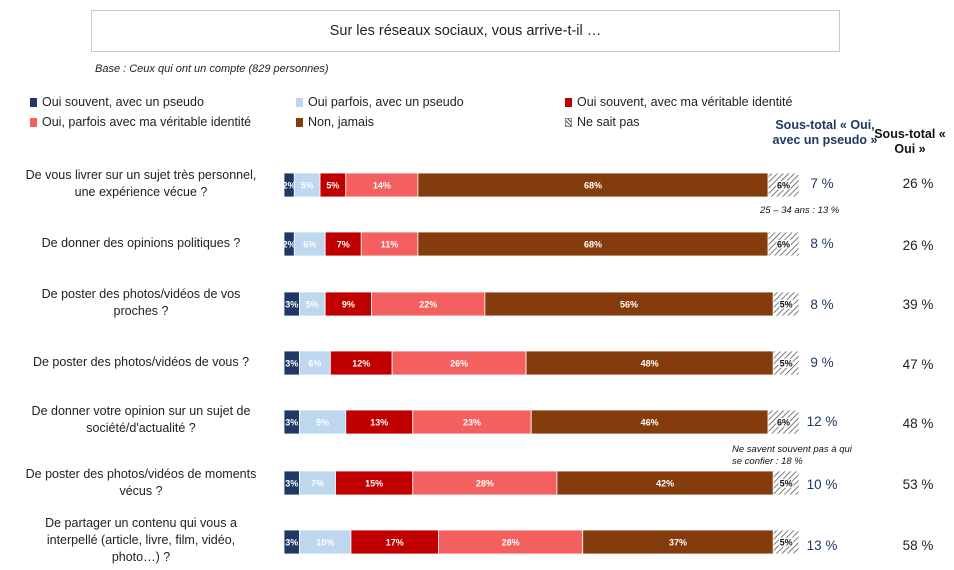  What do you see at coordinates (822, 484) in the screenshot?
I see `subtotal-pseudo-value: 10 %` at bounding box center [822, 484].